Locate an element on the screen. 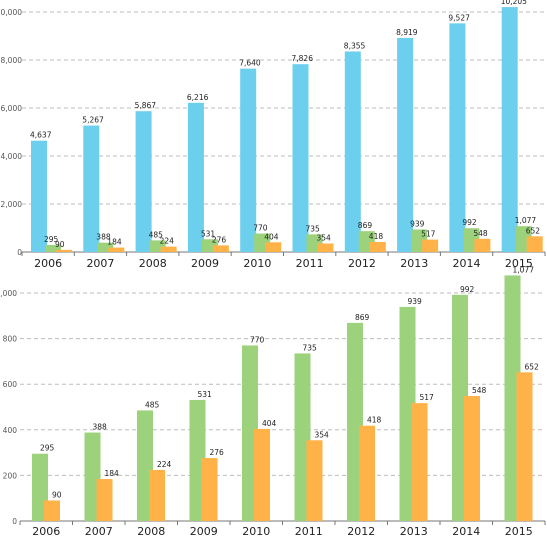  top-x-tick-label: 2008 is located at coordinates (153, 263).